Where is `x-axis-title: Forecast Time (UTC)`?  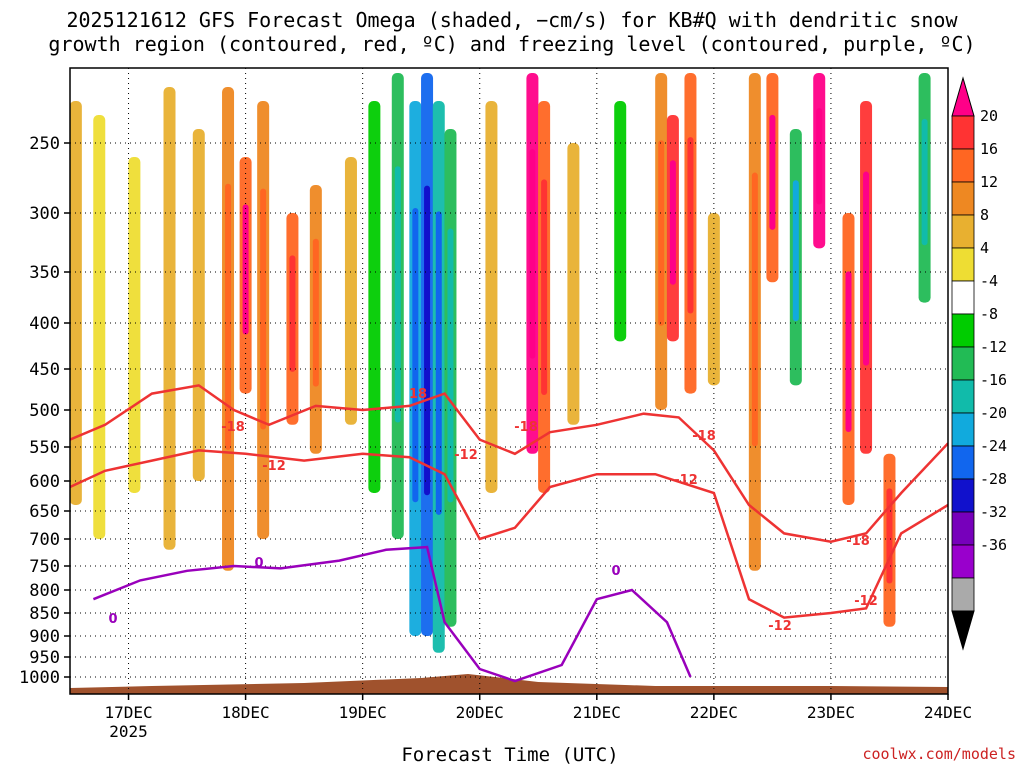
x-axis-title: Forecast Time (UTC) is located at coordinates (510, 755).